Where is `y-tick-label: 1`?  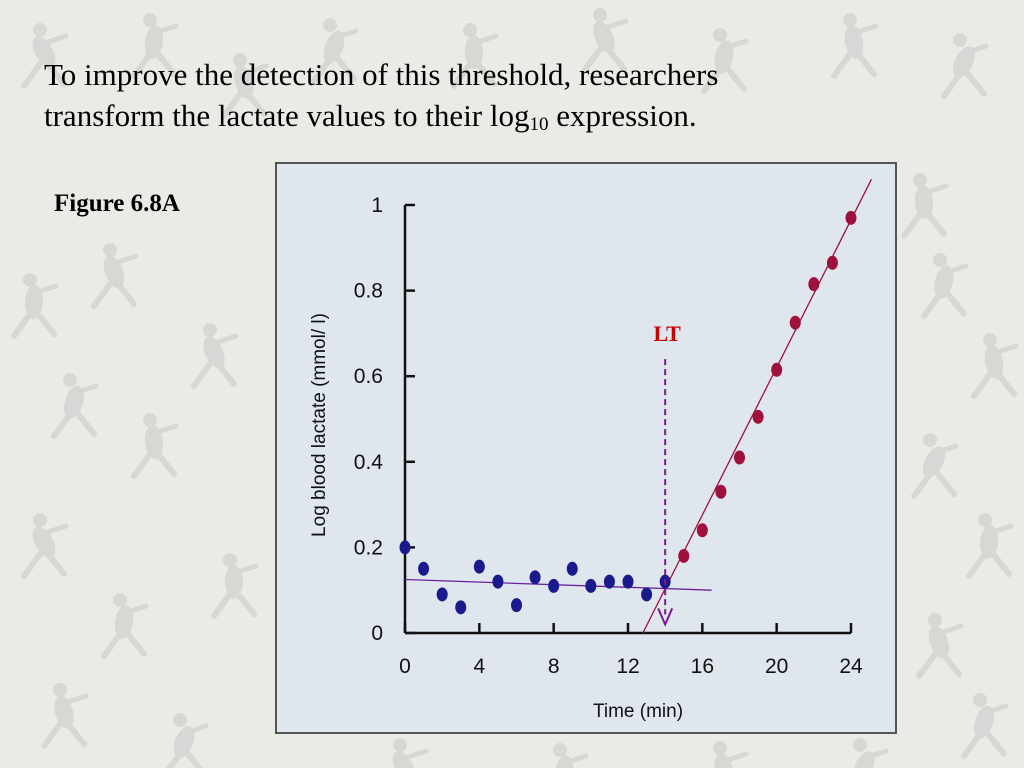
y-tick-label: 1 is located at coordinates (377, 205).